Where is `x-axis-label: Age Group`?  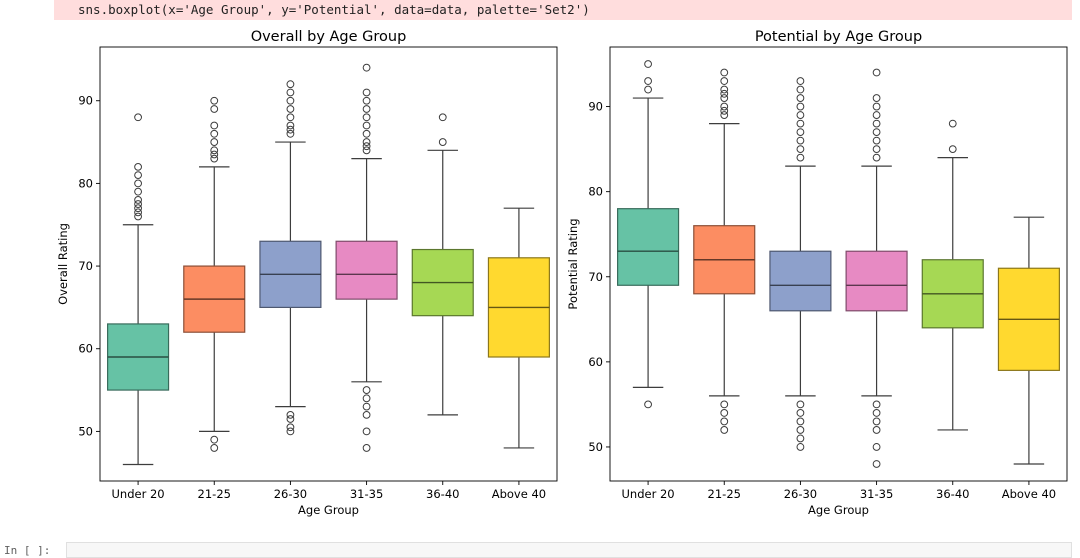 x-axis-label: Age Group is located at coordinates (328, 510).